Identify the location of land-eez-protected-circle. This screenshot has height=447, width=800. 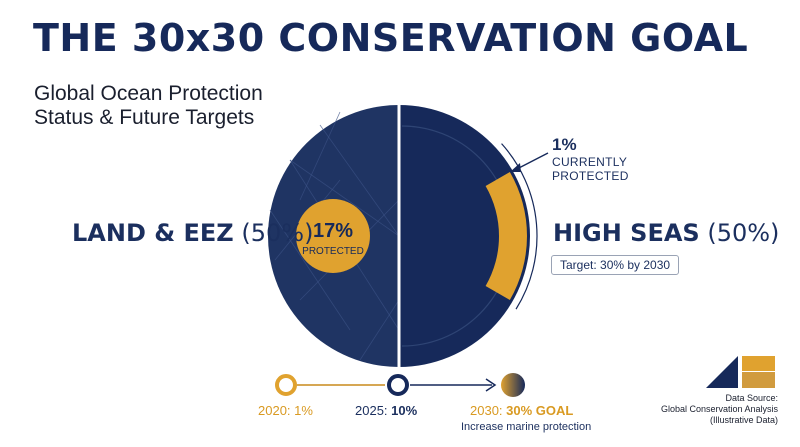
(333, 236).